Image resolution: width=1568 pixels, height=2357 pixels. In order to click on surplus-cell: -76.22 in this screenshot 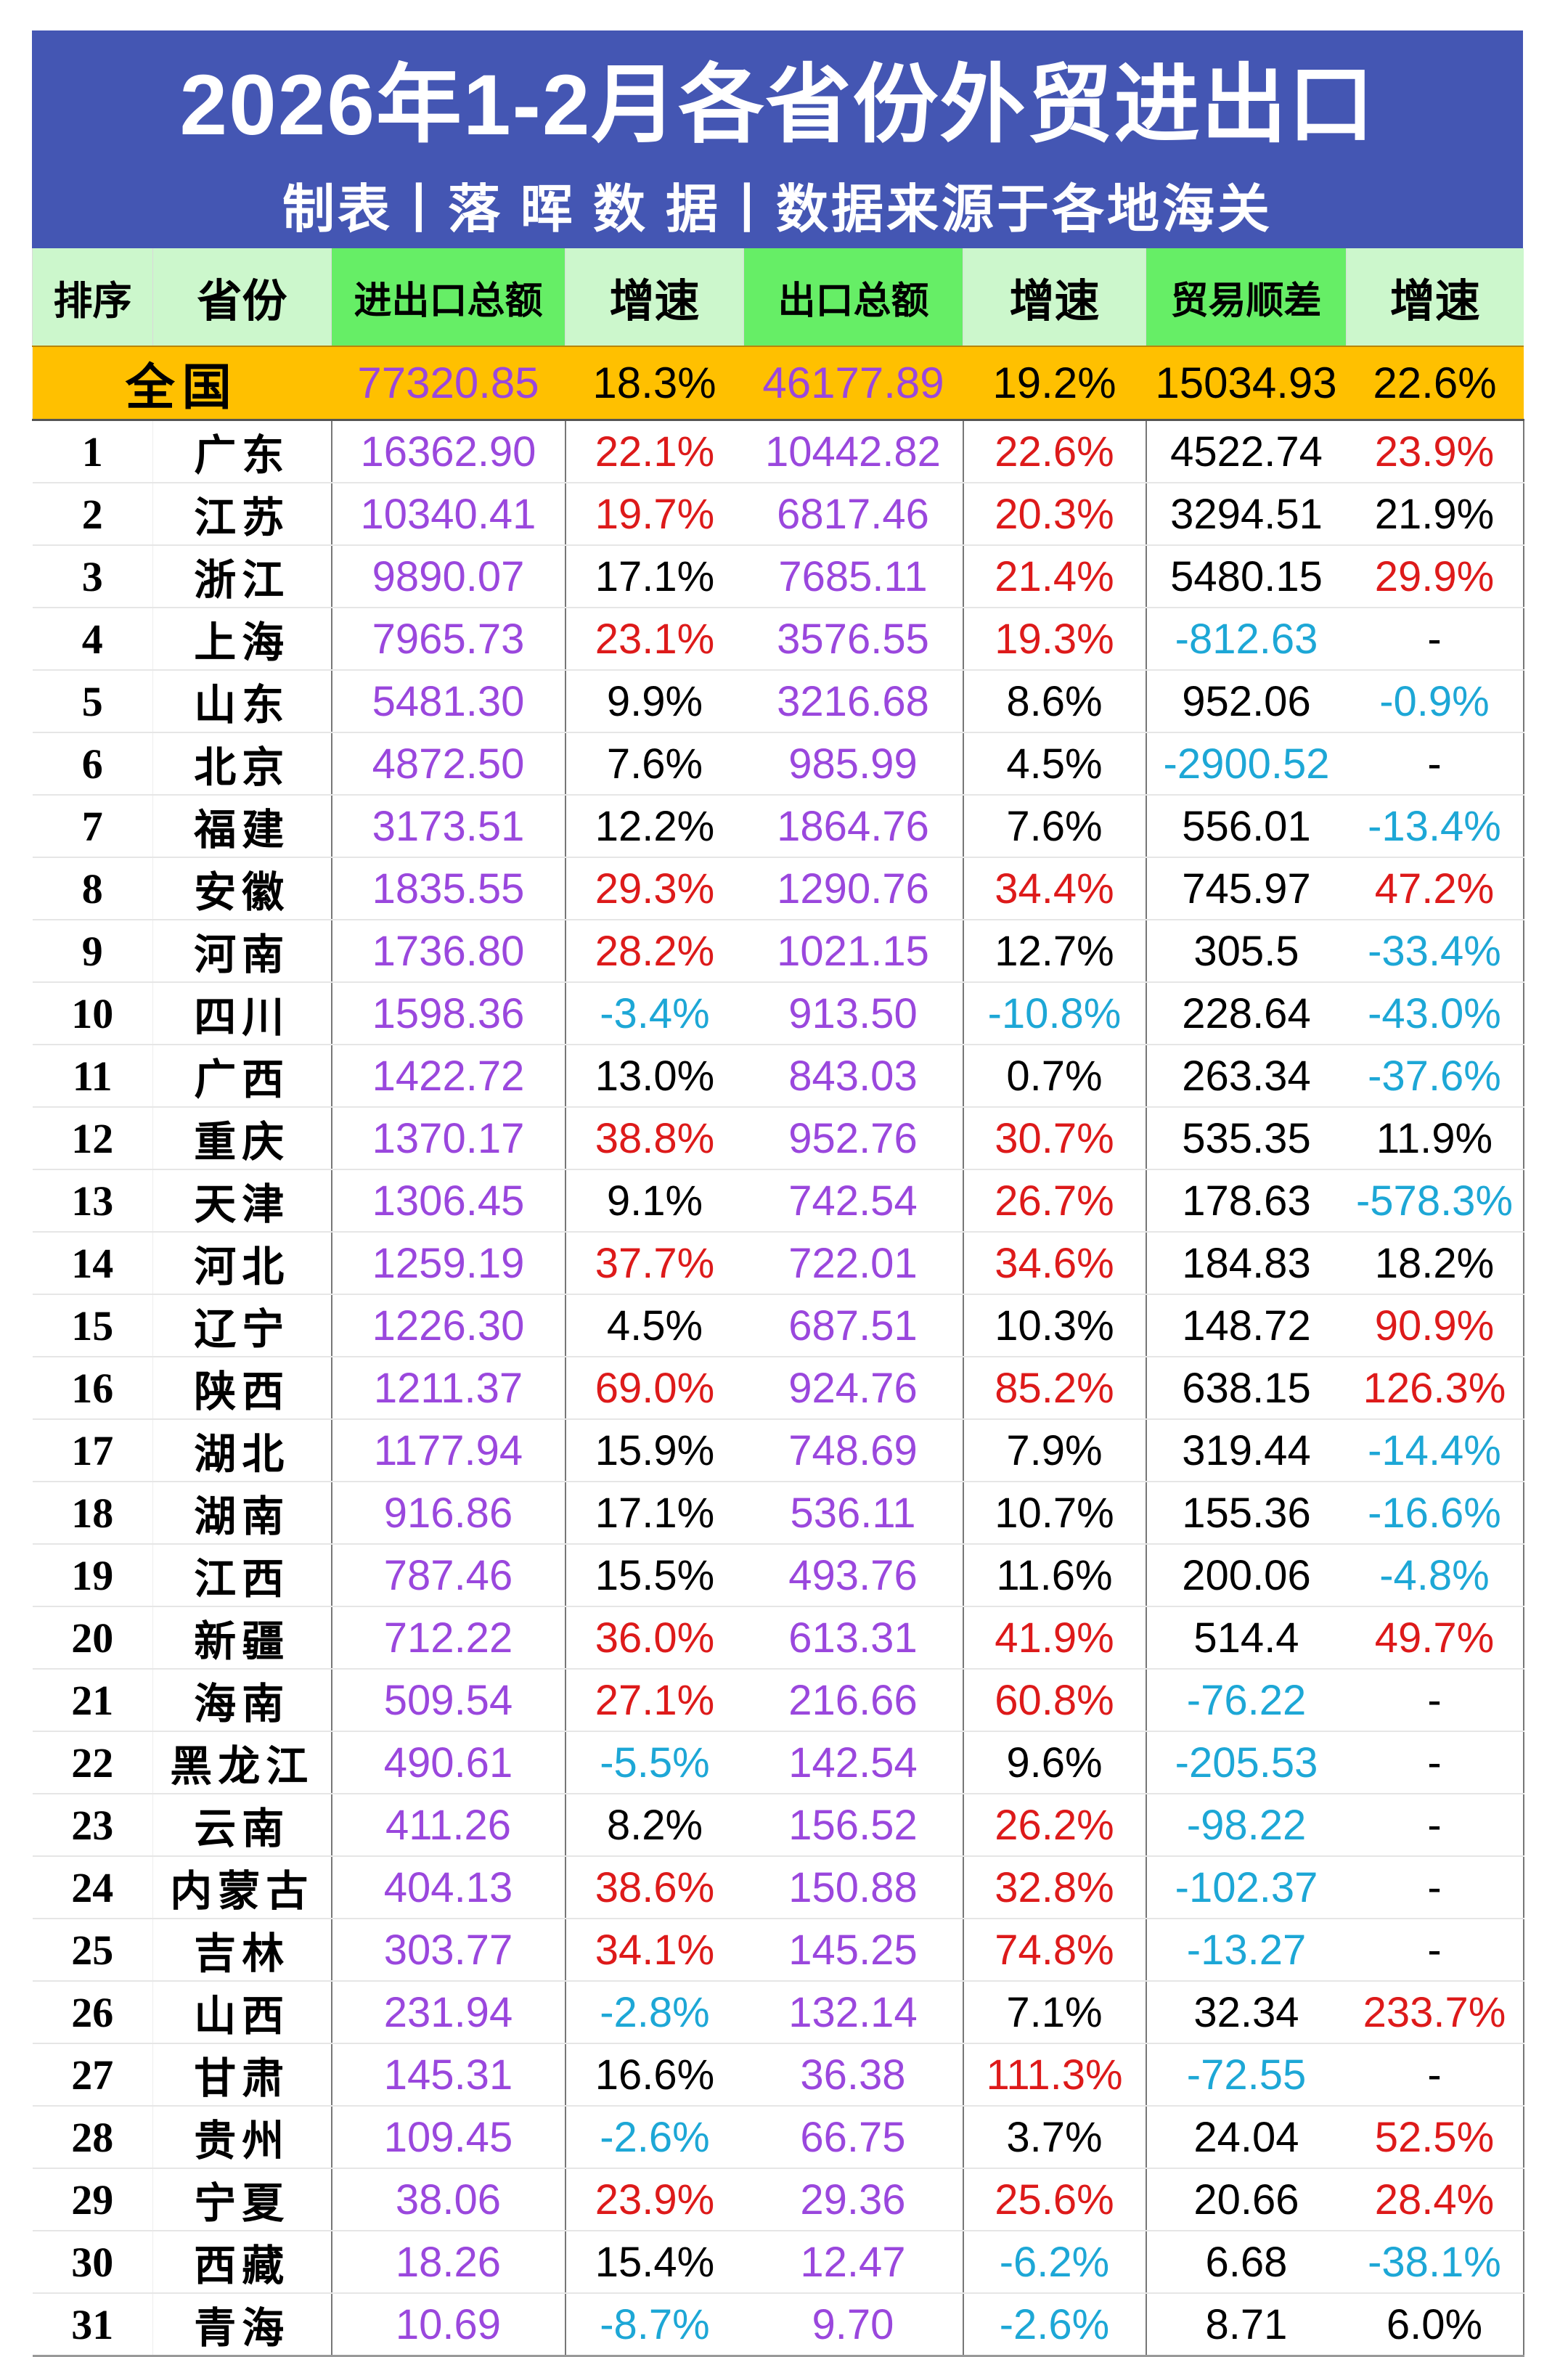, I will do `click(1246, 1700)`.